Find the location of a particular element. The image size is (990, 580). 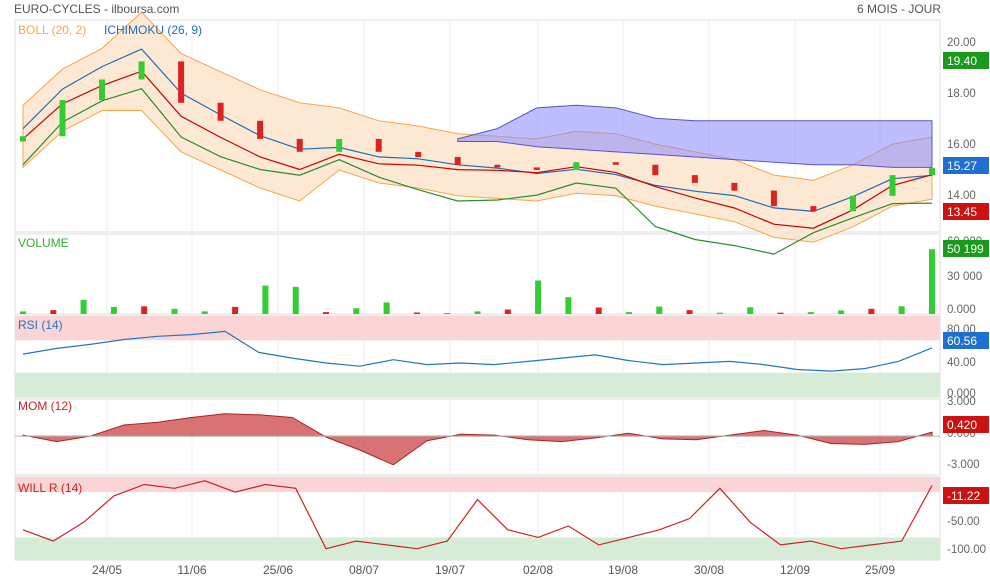

willr-label: WILL R (14) is located at coordinates (50, 488).